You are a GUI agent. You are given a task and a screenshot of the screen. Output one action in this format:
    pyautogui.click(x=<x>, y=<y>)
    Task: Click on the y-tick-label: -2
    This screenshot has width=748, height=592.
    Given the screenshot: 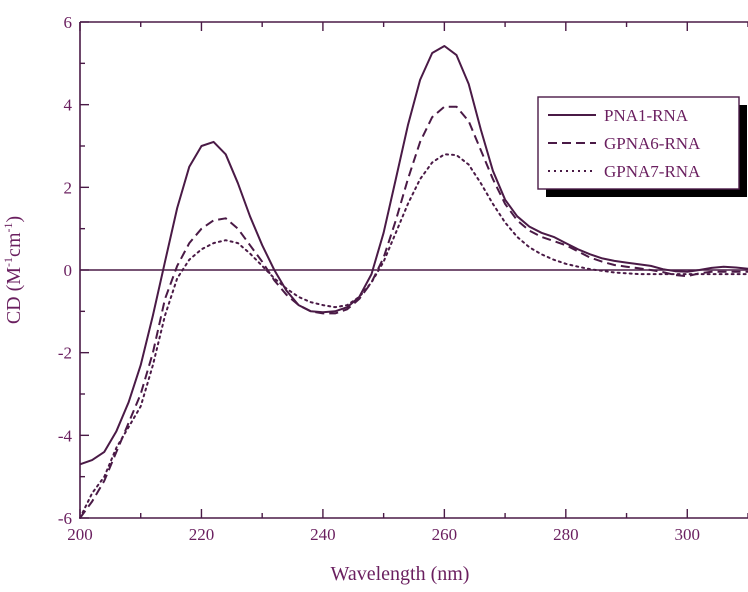 What is the action you would take?
    pyautogui.click(x=65, y=353)
    